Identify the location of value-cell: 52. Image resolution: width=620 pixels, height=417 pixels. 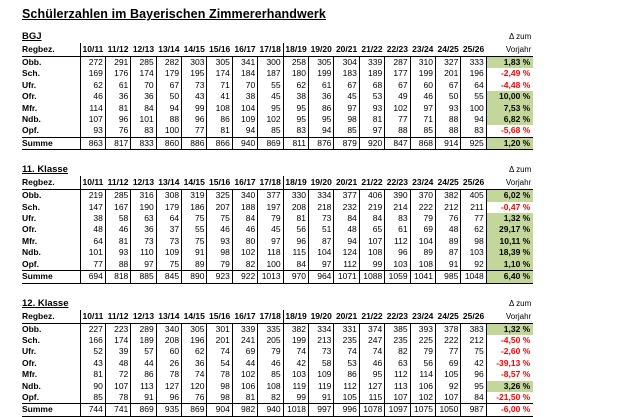
(93, 352).